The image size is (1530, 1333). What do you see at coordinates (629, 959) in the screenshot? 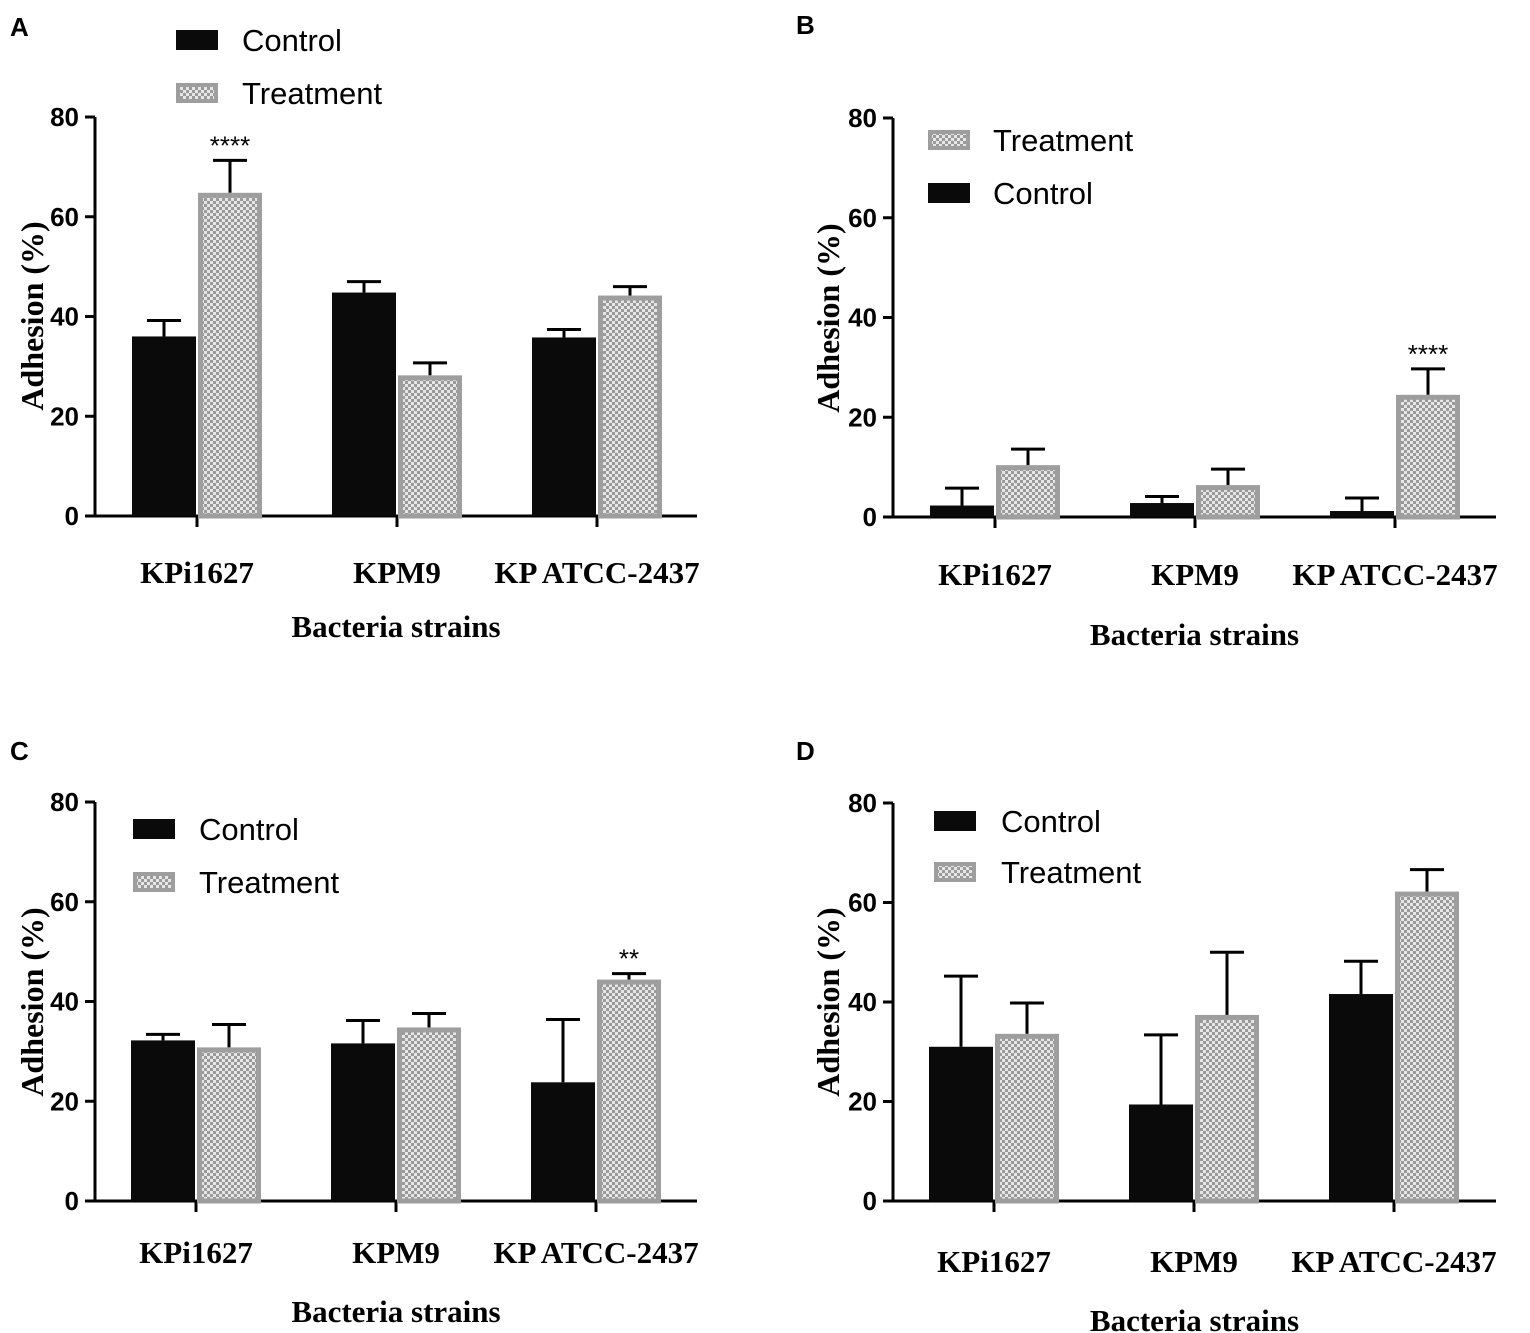
I see `significance-marker: **` at bounding box center [629, 959].